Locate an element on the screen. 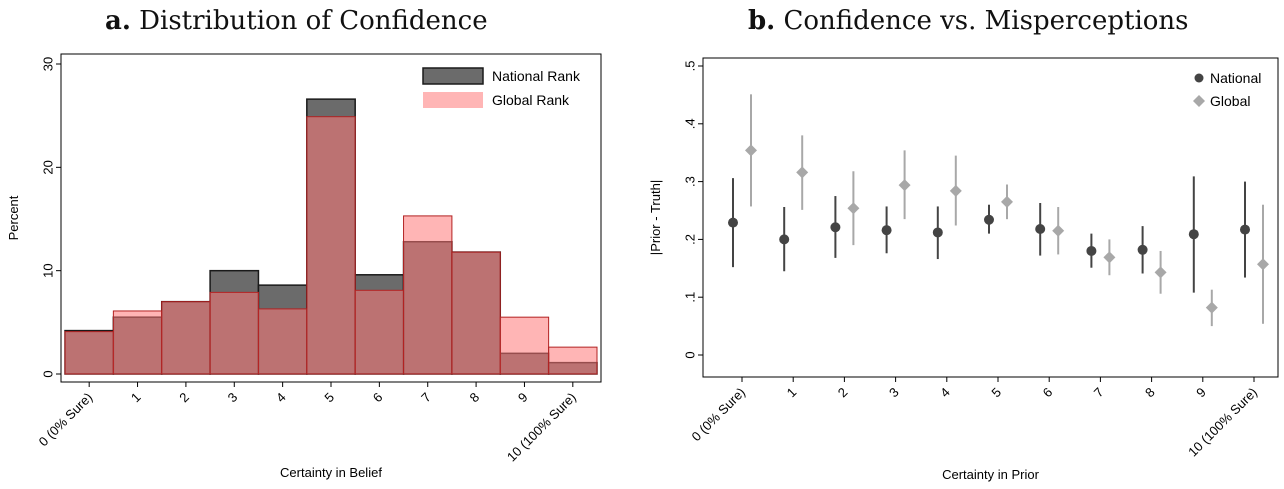 The height and width of the screenshot is (489, 1284). panel-a-title: a. Distribution of Confidence is located at coordinates (296, 21).